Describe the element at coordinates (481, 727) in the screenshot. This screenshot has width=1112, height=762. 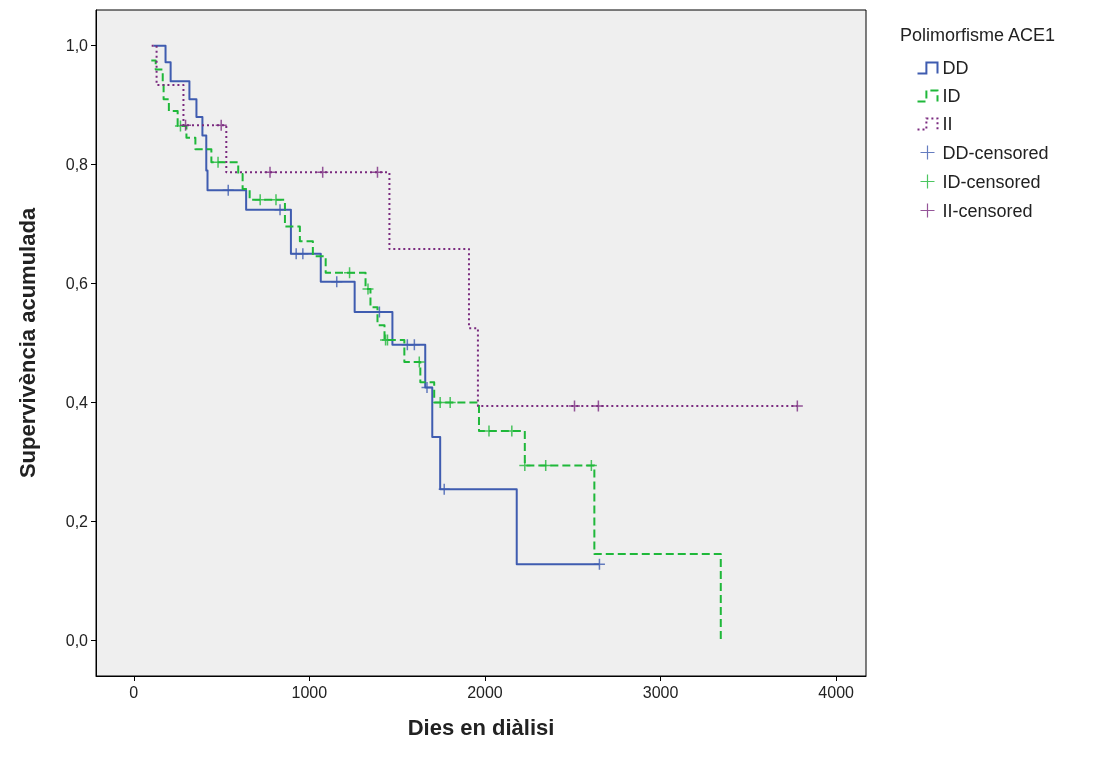
I see `x-axis-title: Dies en diàlisi` at that location.